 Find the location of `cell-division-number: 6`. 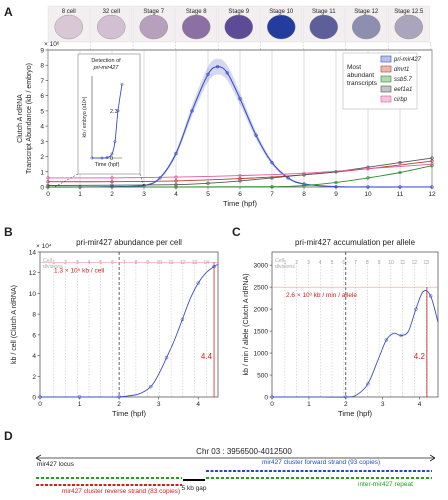

cell-division-number: 6 is located at coordinates (343, 263).